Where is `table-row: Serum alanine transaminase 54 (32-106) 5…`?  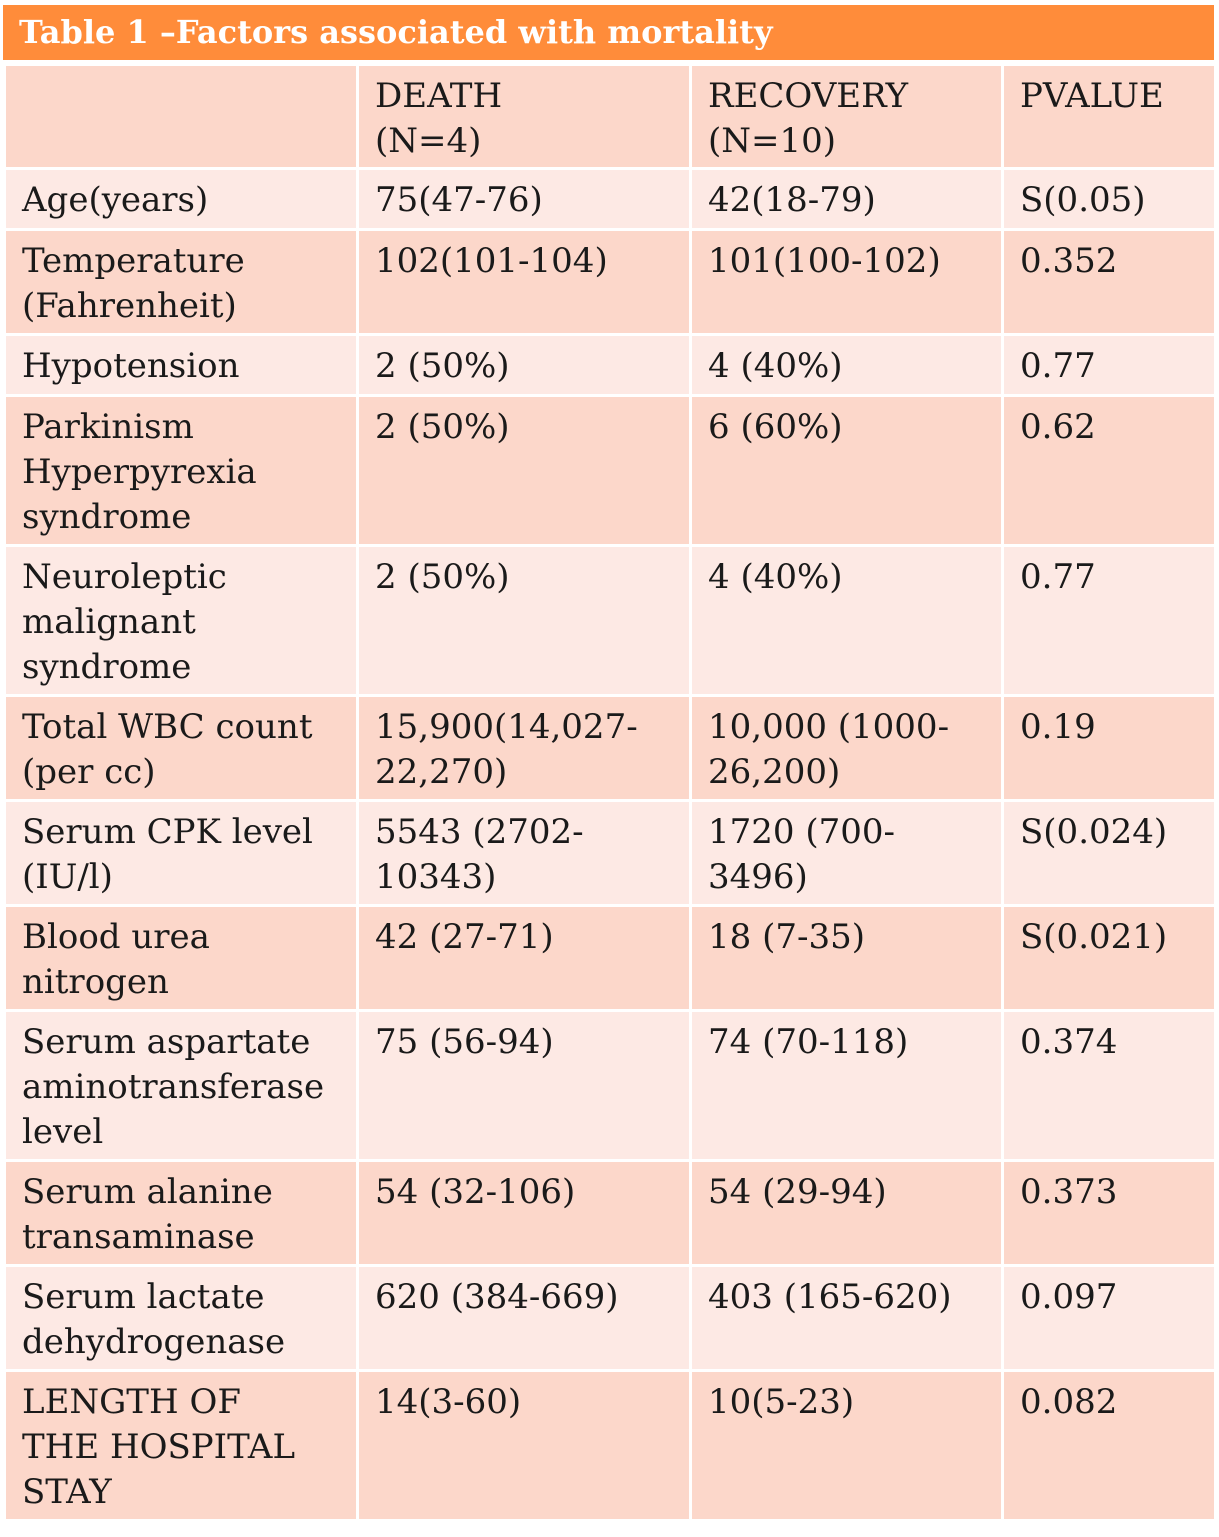
table-row: Serum alanine transaminase 54 (32-106) 5… is located at coordinates (610, 1213).